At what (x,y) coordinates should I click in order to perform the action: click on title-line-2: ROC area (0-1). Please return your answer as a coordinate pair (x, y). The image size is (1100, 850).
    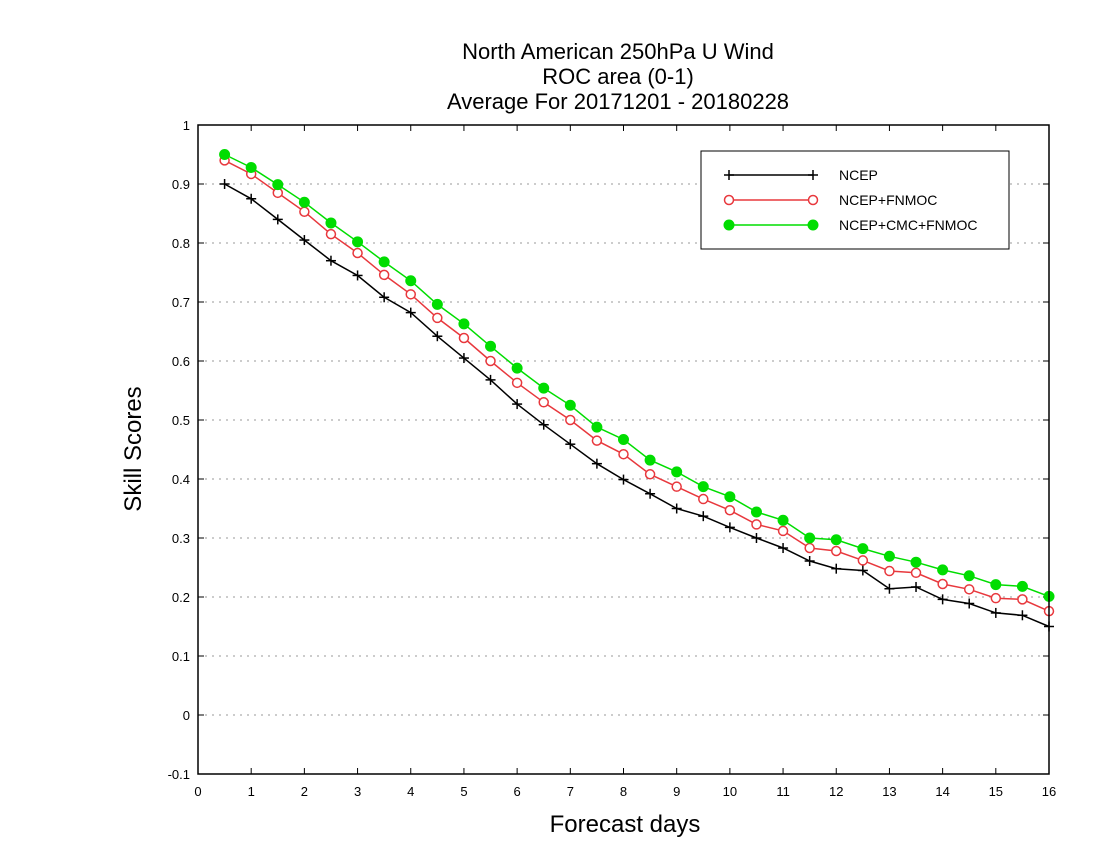
    Looking at the image, I should click on (618, 76).